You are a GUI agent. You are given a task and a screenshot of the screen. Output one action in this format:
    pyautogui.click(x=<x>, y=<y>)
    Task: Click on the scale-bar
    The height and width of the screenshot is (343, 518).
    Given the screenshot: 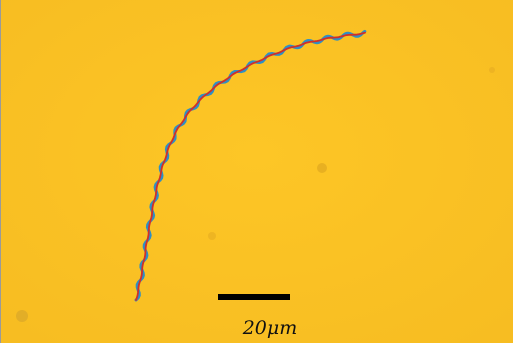 What is the action you would take?
    pyautogui.click(x=254, y=297)
    